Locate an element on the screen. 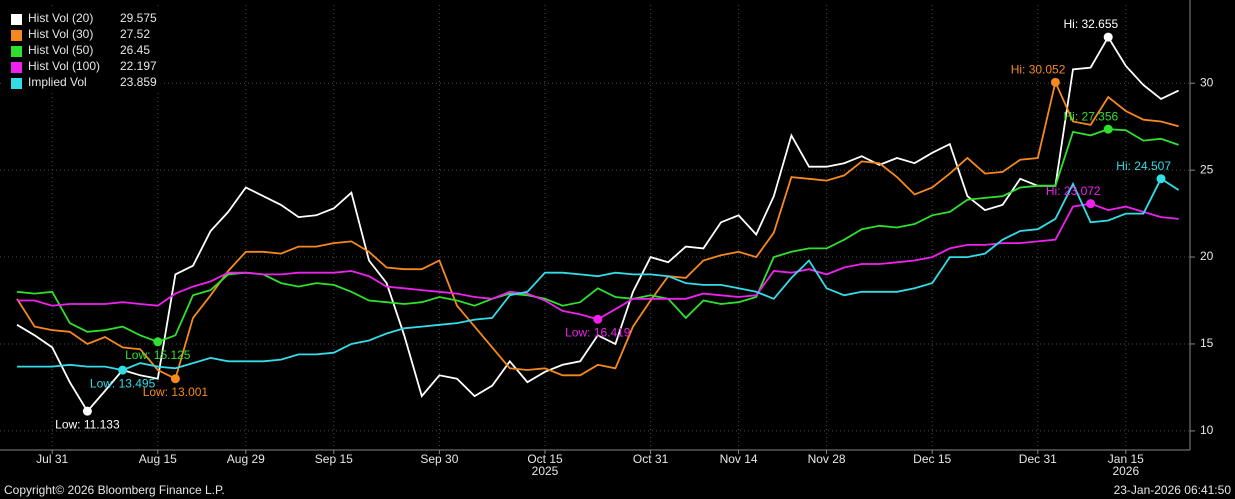  y-tick-label: 20 is located at coordinates (1207, 256).